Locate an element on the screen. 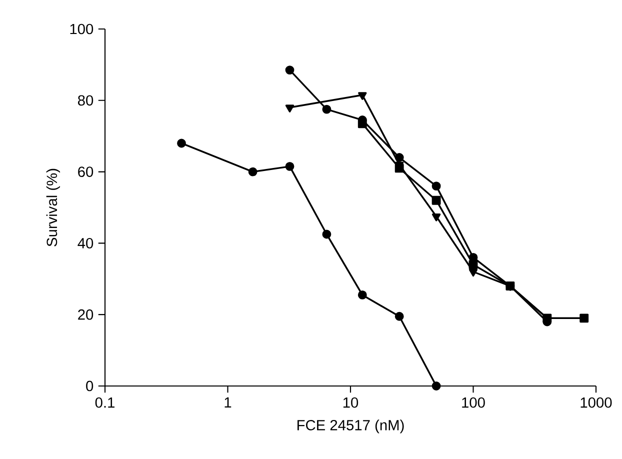 The width and height of the screenshot is (622, 459). y-tick-label: 0 is located at coordinates (90, 386).